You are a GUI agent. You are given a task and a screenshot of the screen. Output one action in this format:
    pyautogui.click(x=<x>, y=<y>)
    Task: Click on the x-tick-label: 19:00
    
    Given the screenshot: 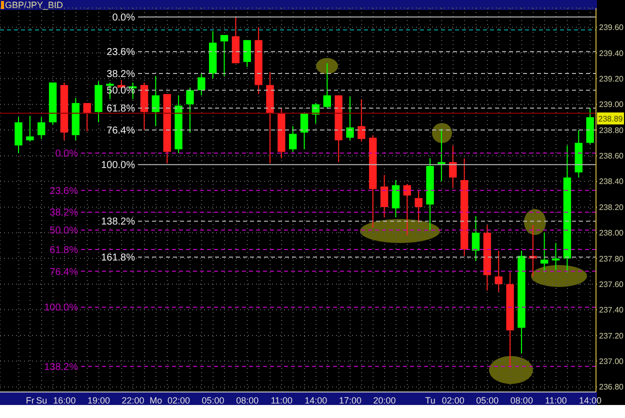 What is the action you would take?
    pyautogui.click(x=98, y=400)
    